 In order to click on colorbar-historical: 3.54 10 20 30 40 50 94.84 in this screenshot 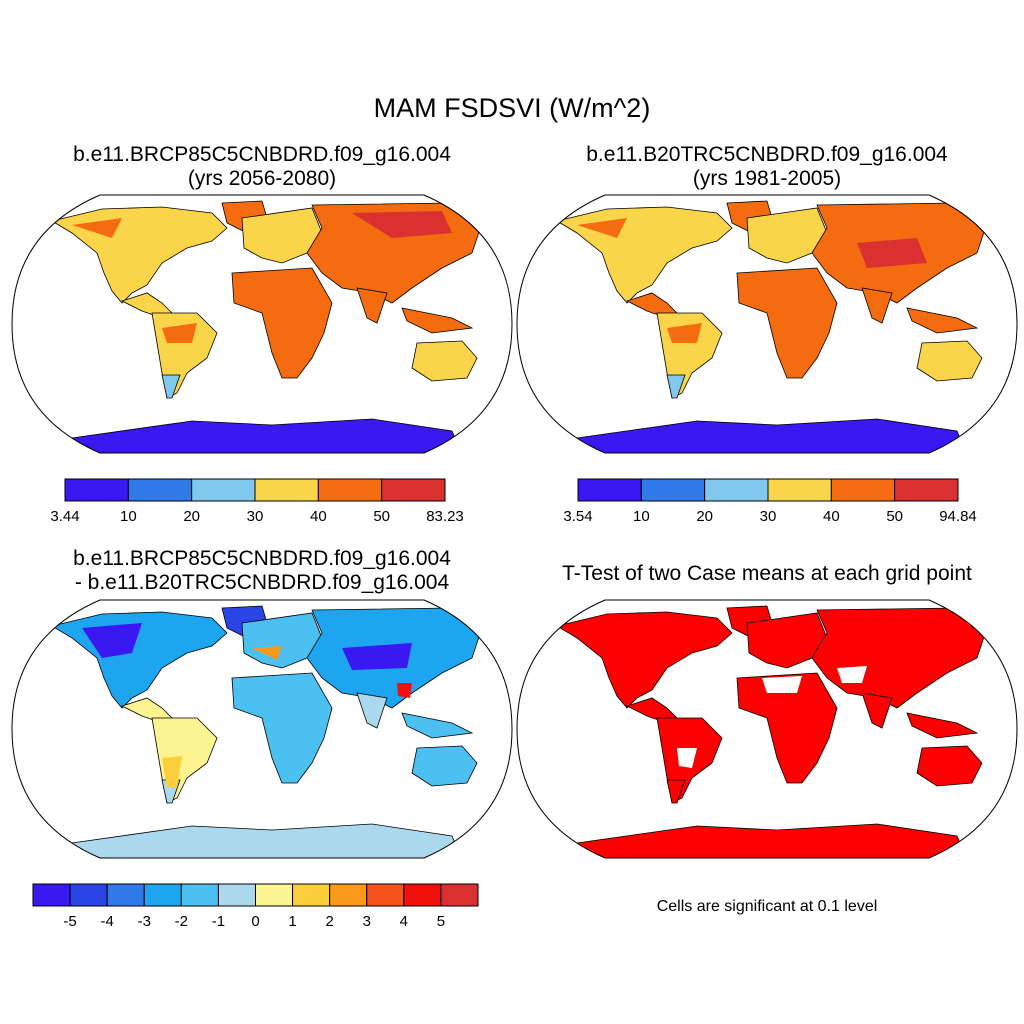, I will do `click(770, 501)`.